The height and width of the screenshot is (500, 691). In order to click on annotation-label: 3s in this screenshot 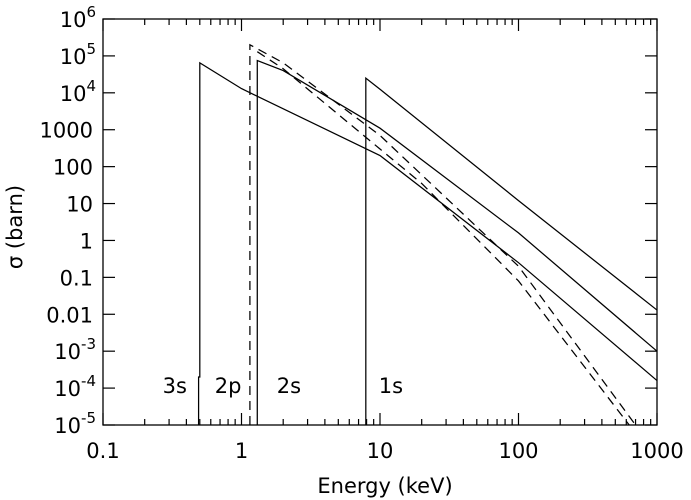, I will do `click(175, 386)`.